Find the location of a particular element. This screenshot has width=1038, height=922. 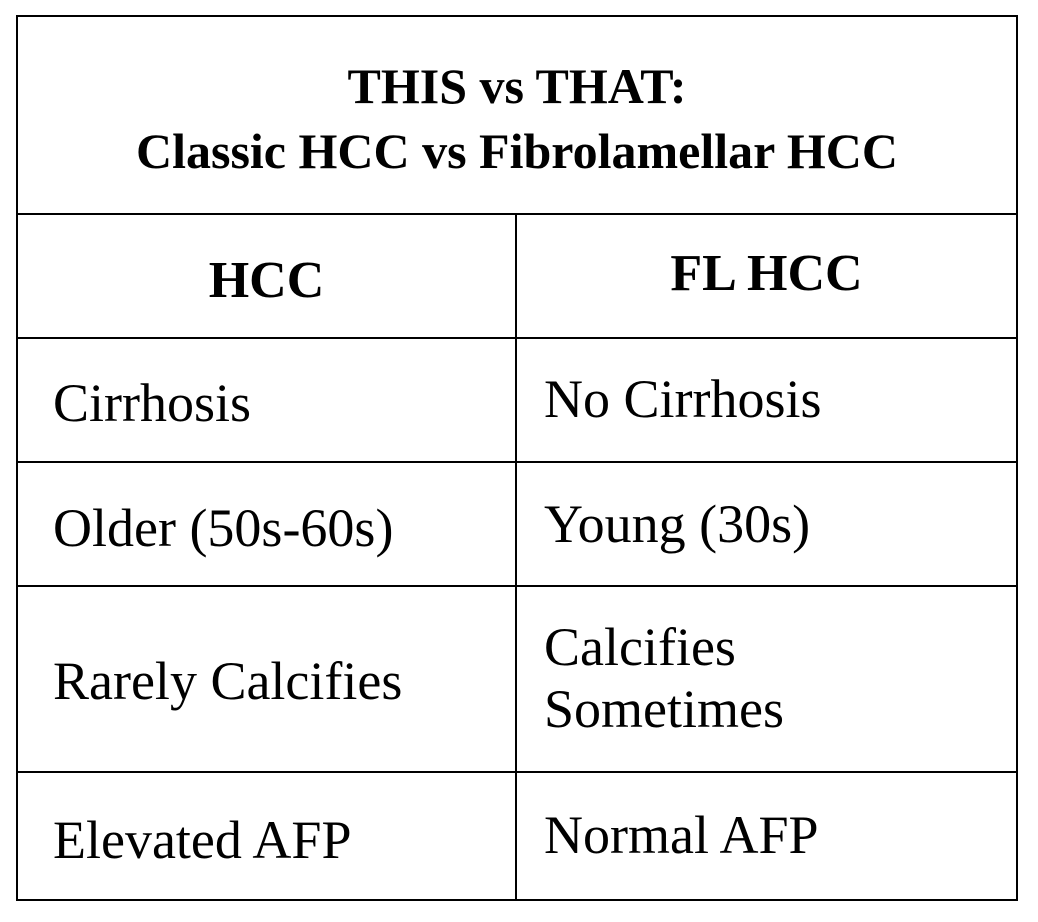

table-cell: Calcifies Sometimes is located at coordinates (766, 679).